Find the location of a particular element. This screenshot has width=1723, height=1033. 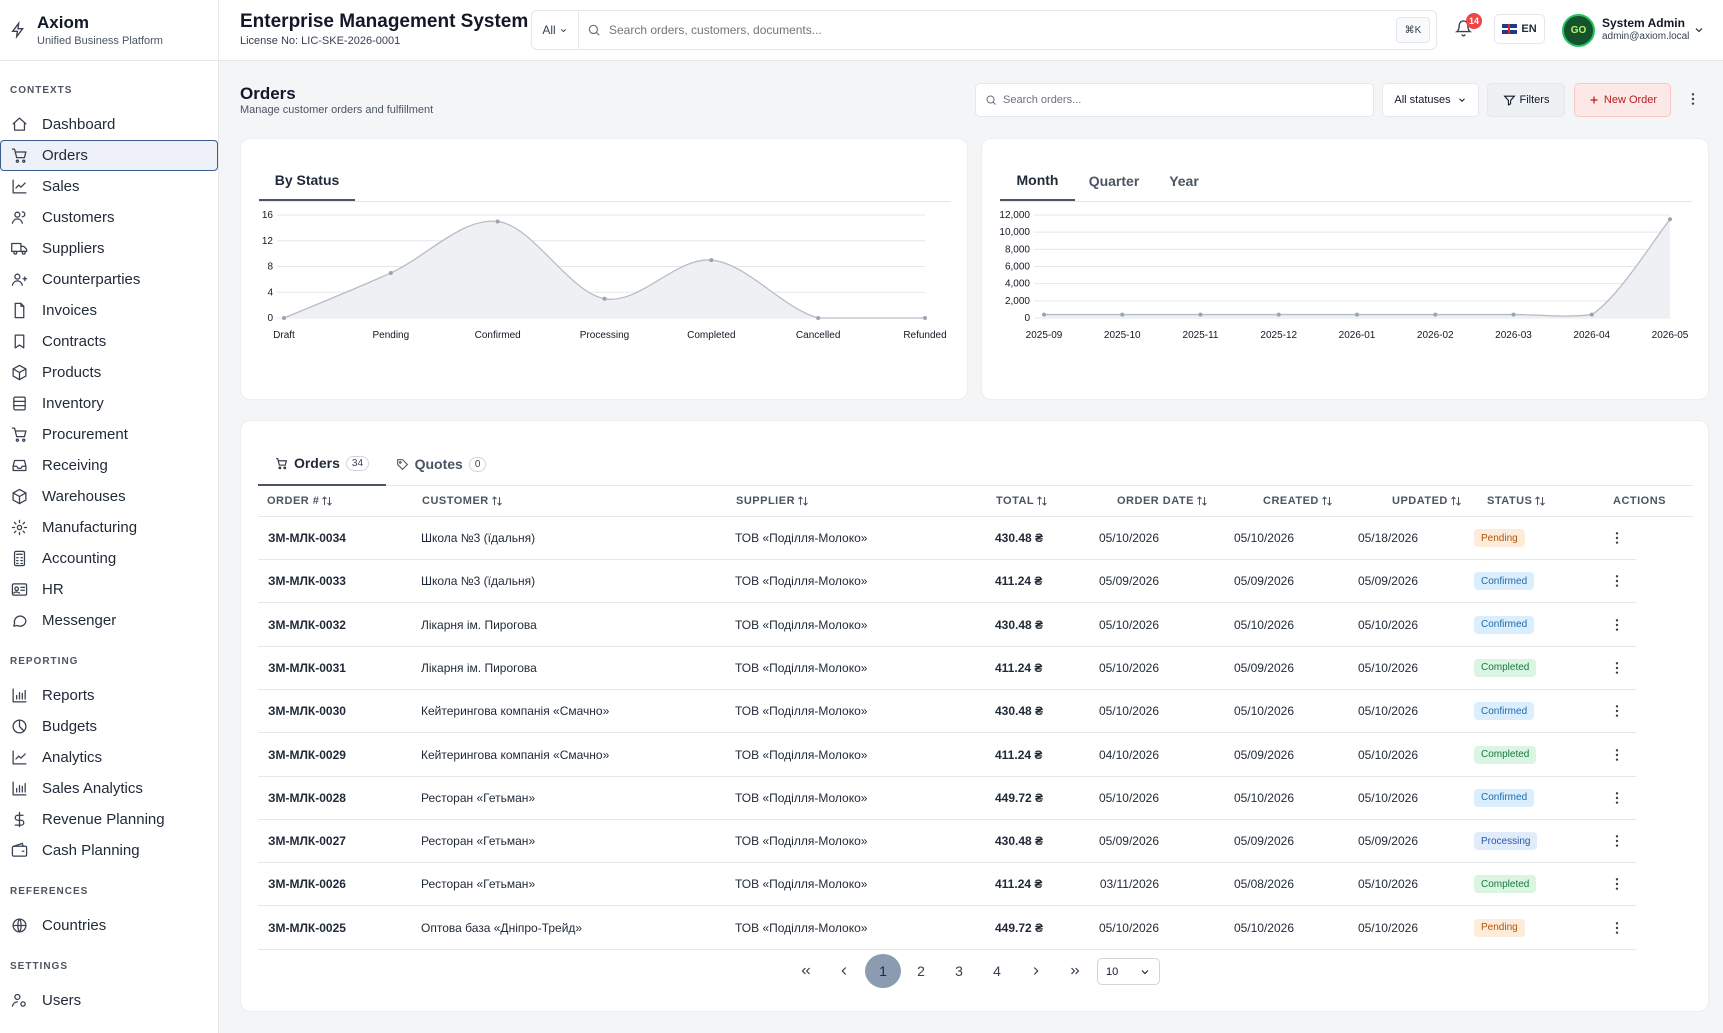

chevron-down-icon is located at coordinates (1699, 30).